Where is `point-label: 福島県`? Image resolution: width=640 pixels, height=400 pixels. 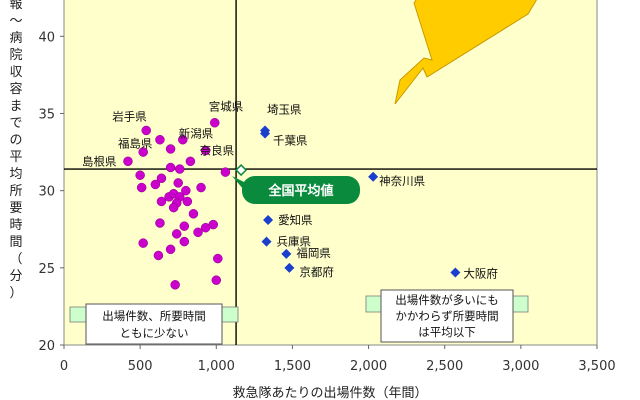
point-label: 福島県 is located at coordinates (135, 144).